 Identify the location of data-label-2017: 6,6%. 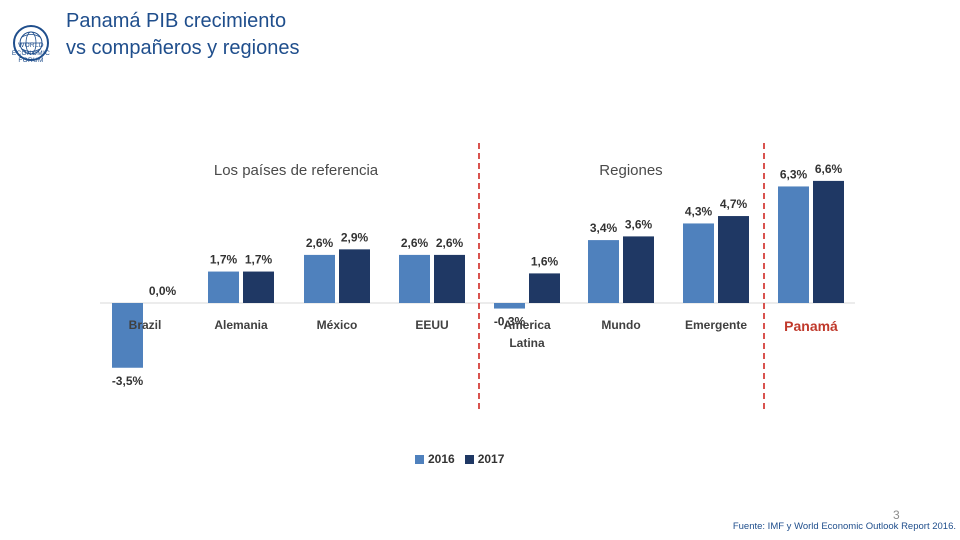
(829, 169).